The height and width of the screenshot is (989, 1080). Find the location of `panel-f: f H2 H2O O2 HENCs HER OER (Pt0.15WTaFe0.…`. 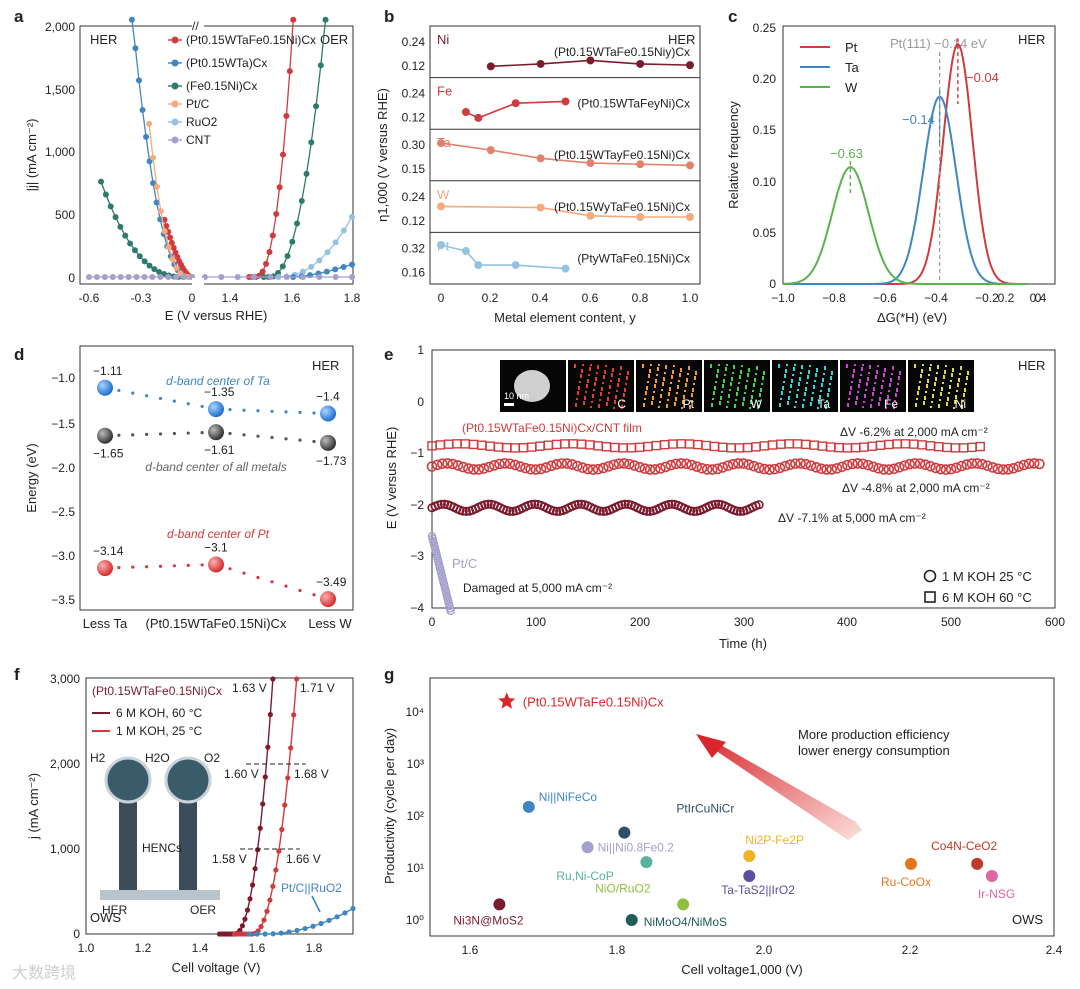

panel-f: f H2 H2O O2 HENCs HER OER (Pt0.15WTaFe0.… is located at coordinates (185, 820).